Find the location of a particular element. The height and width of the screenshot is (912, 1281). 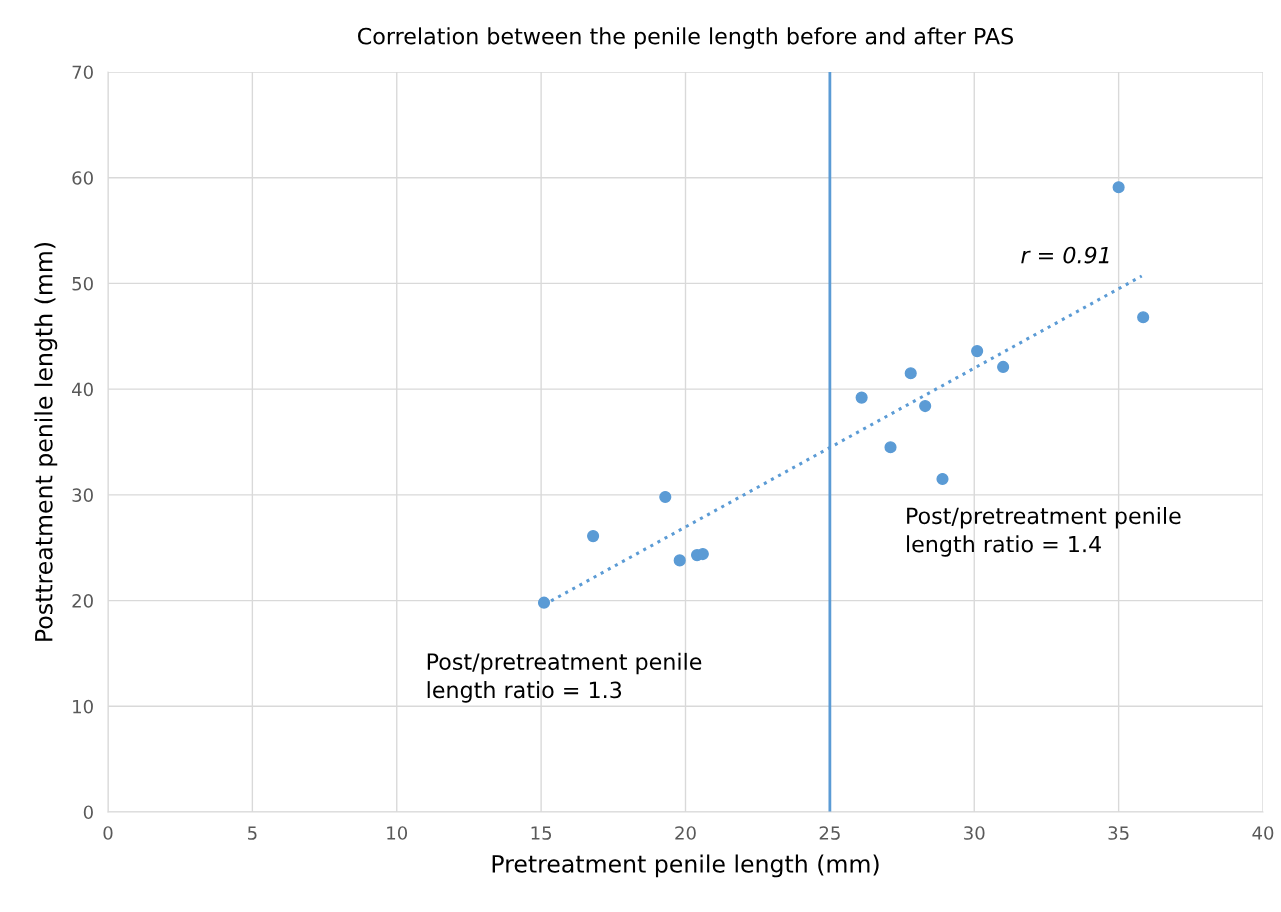

x-tick-label: 15 is located at coordinates (541, 833).